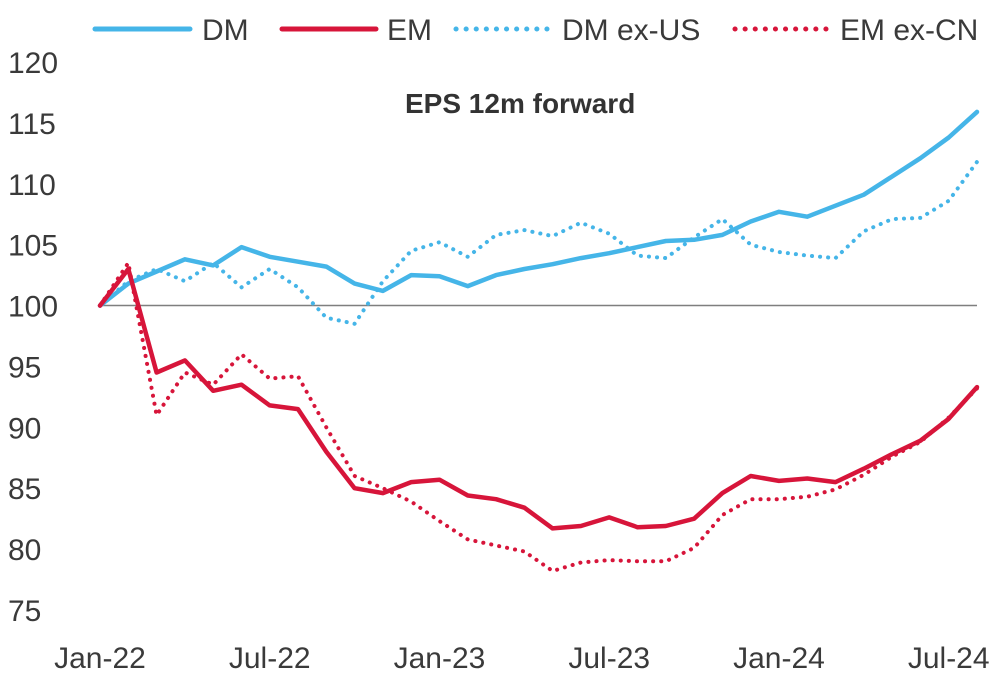 Image resolution: width=1000 pixels, height=678 pixels. I want to click on legend-item-dm-ex-us: DM ex-US, so click(576, 30).